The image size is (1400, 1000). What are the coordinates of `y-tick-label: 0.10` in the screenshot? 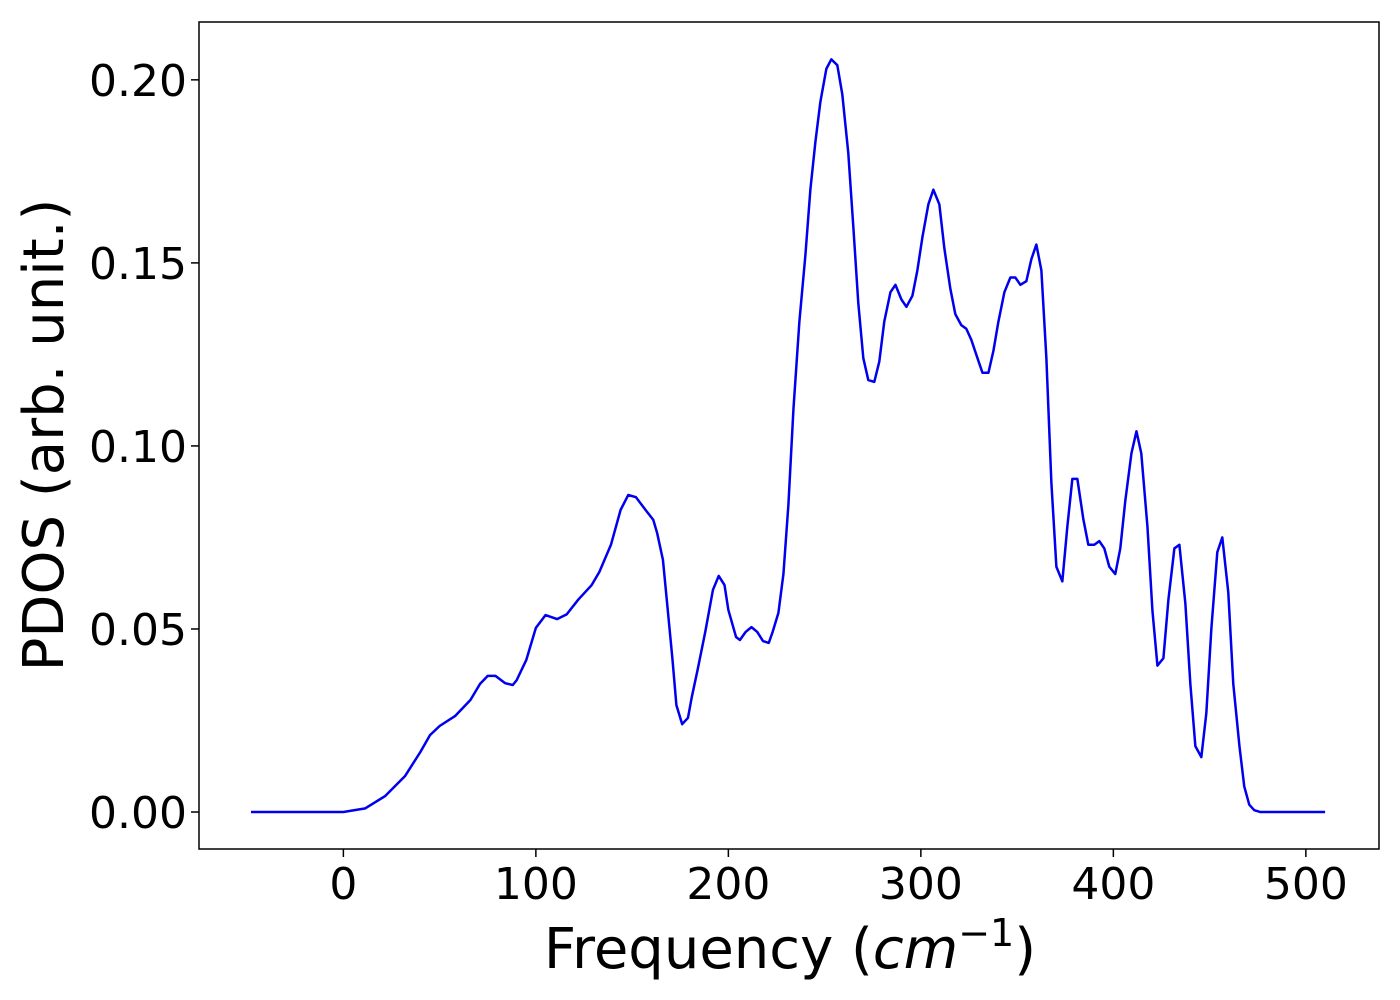 It's located at (138, 447).